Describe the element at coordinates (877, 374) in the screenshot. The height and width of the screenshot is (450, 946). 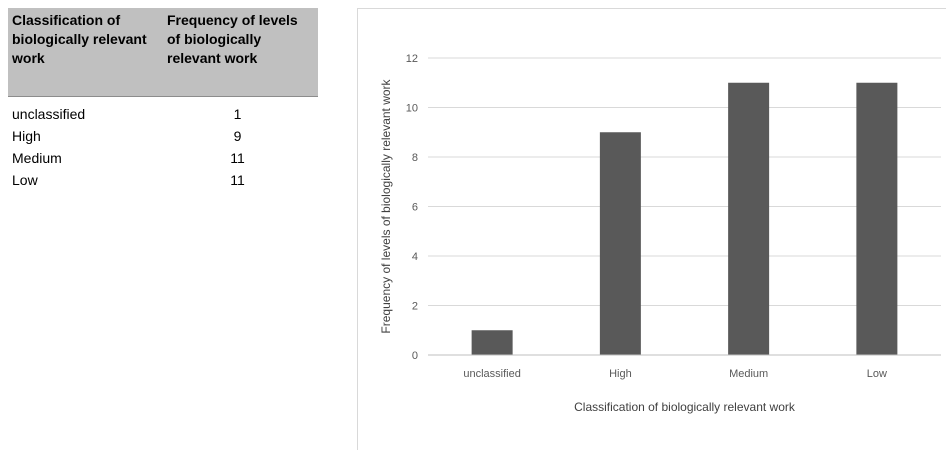
I see `x-tick-label: Low` at that location.